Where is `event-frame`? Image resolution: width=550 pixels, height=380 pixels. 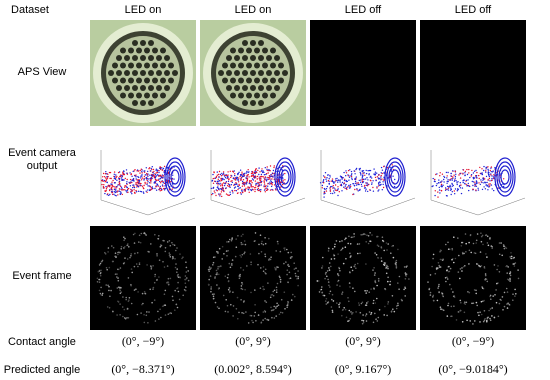
event-frame is located at coordinates (473, 278).